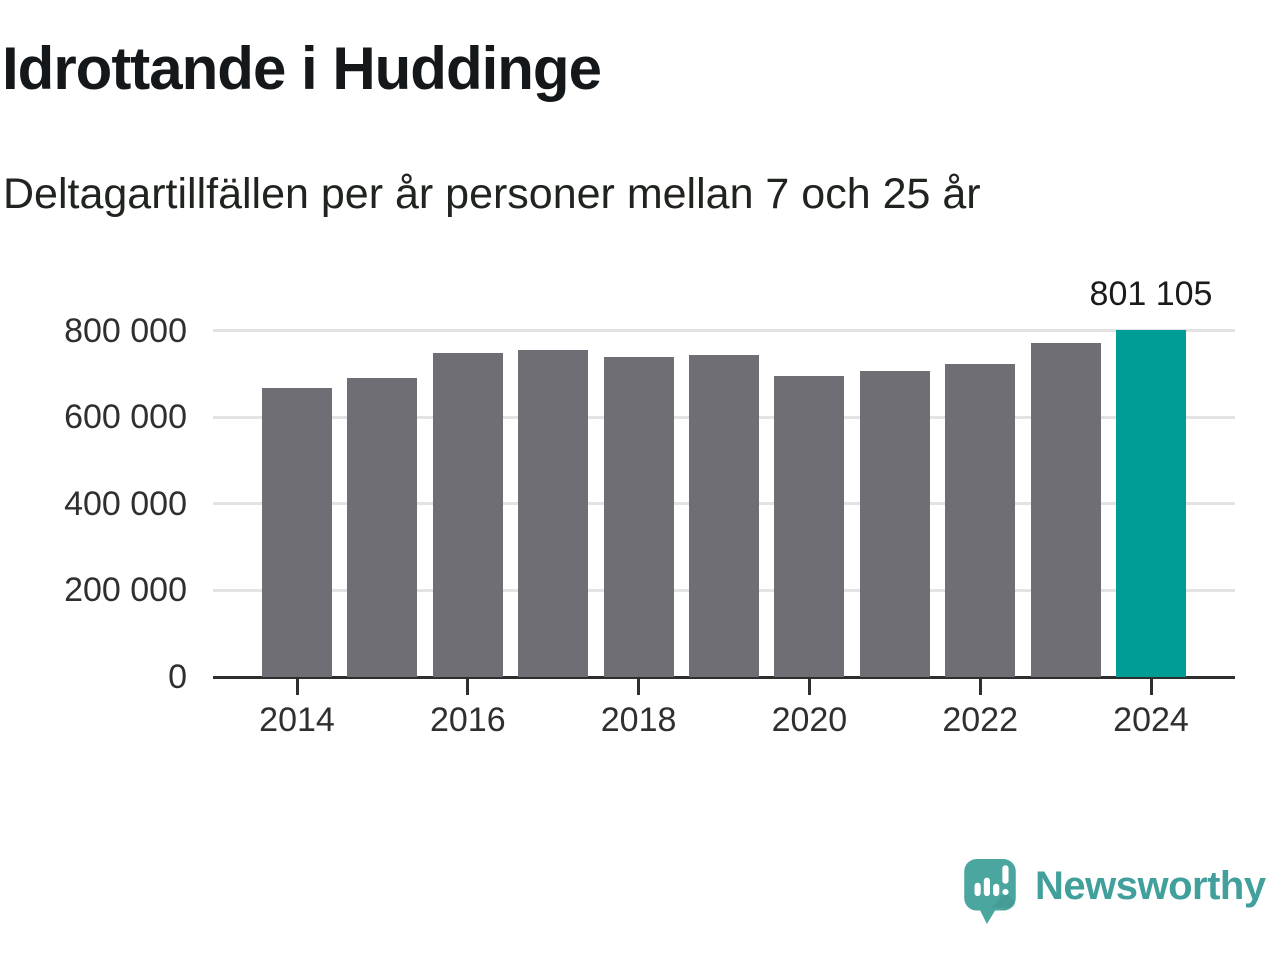 The image size is (1280, 960). Describe the element at coordinates (1151, 720) in the screenshot. I see `x-axis-label: 2024` at that location.